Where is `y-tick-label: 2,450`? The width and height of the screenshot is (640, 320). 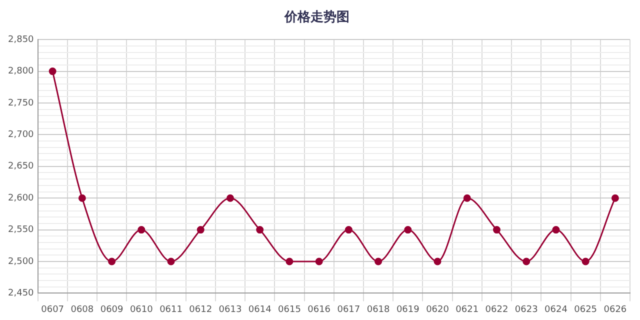
y-tick-label: 2,450 is located at coordinates (21, 293).